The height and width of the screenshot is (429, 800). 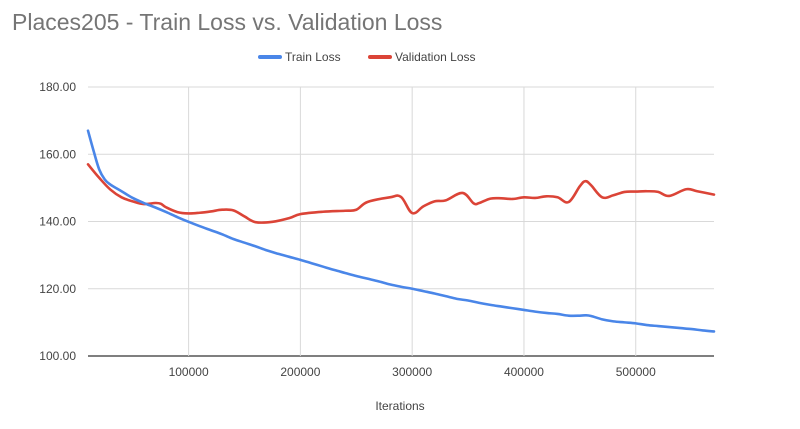 I want to click on y-axis-ticks: 100.00 120.00 140.00 160.00 180.00, so click(x=57, y=221).